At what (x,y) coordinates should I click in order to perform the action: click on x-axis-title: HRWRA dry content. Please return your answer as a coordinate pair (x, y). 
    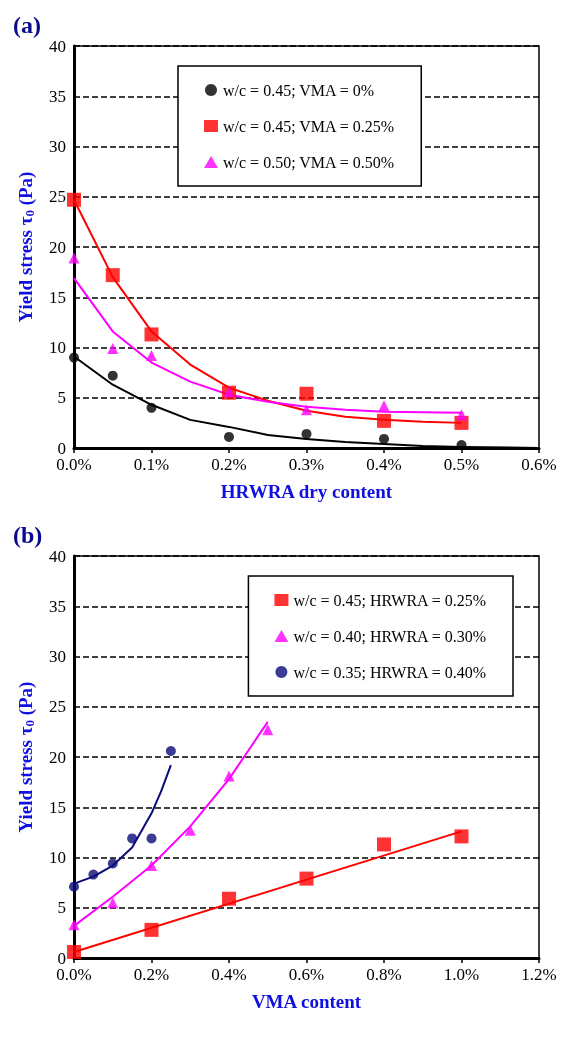
    Looking at the image, I should click on (306, 491).